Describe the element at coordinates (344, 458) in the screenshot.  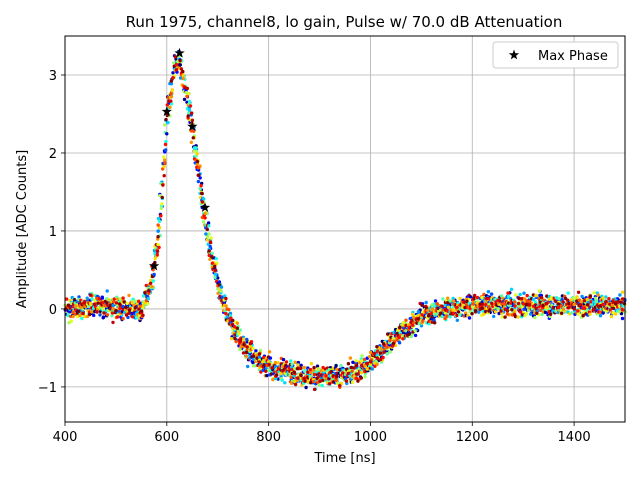
I see `x-axis-label: Time [ns]` at that location.